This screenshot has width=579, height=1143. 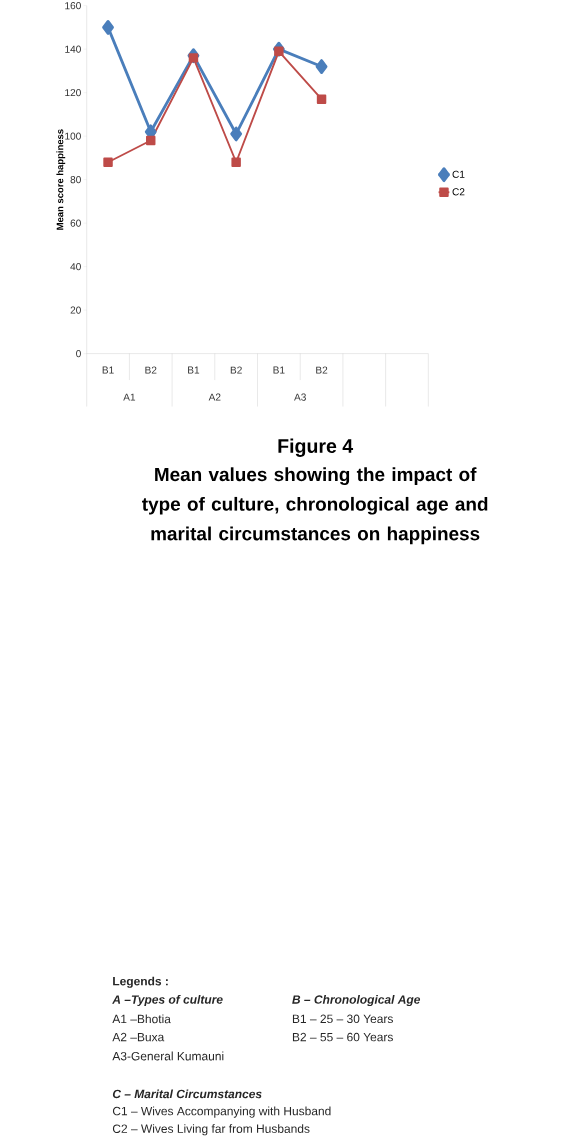 I want to click on text: A –Types of culture, so click(x=167, y=1000).